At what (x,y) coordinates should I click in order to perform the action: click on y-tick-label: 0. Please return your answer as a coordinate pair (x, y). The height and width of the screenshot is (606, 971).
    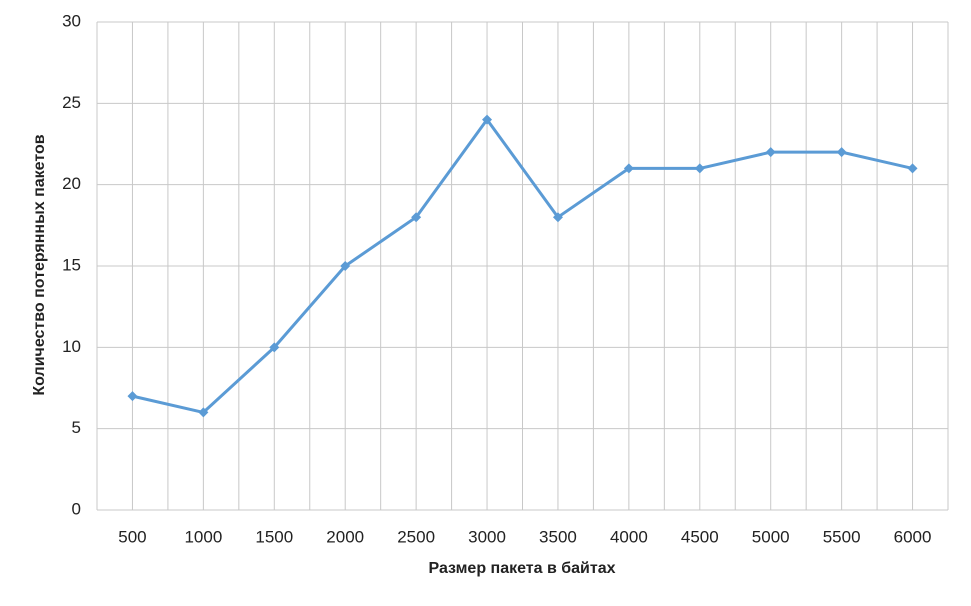
    Looking at the image, I should click on (76, 508).